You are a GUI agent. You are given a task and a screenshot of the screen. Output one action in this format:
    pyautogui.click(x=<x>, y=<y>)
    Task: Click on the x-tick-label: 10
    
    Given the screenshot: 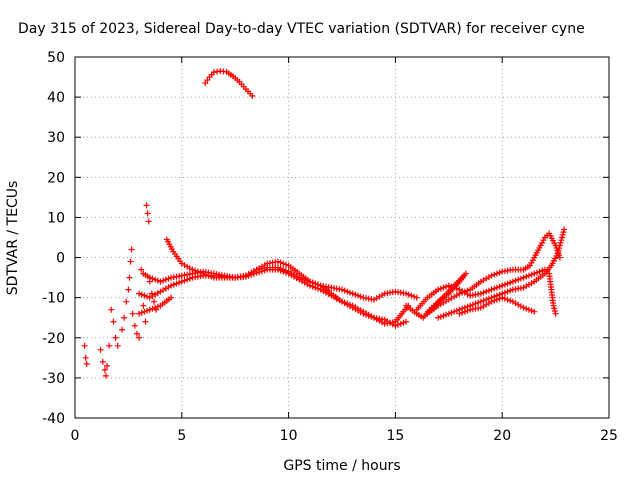 What is the action you would take?
    pyautogui.click(x=289, y=436)
    